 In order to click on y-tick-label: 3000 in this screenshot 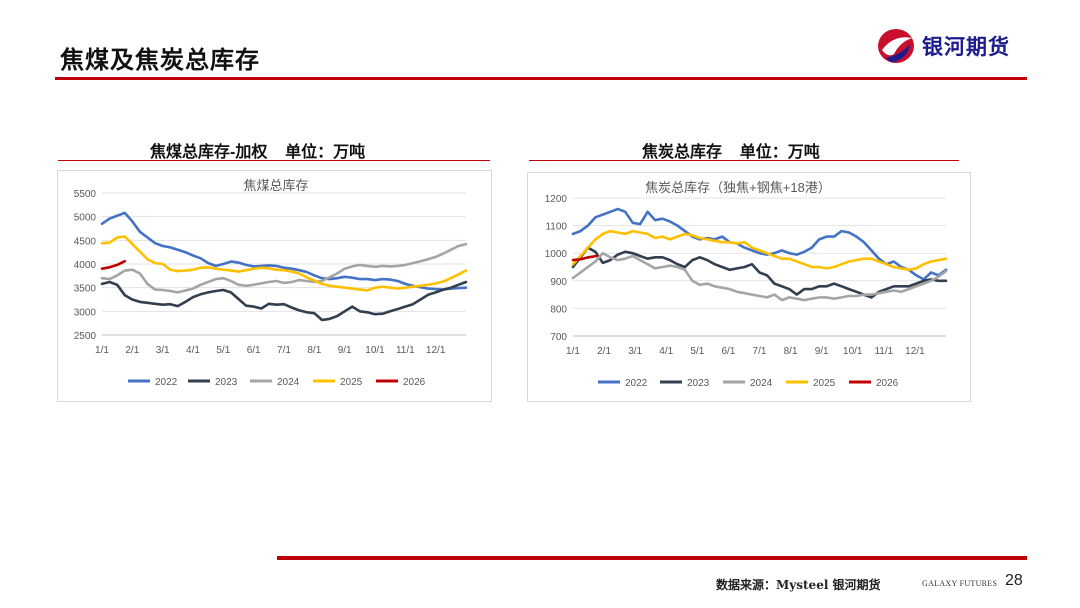, I will do `click(85, 312)`.